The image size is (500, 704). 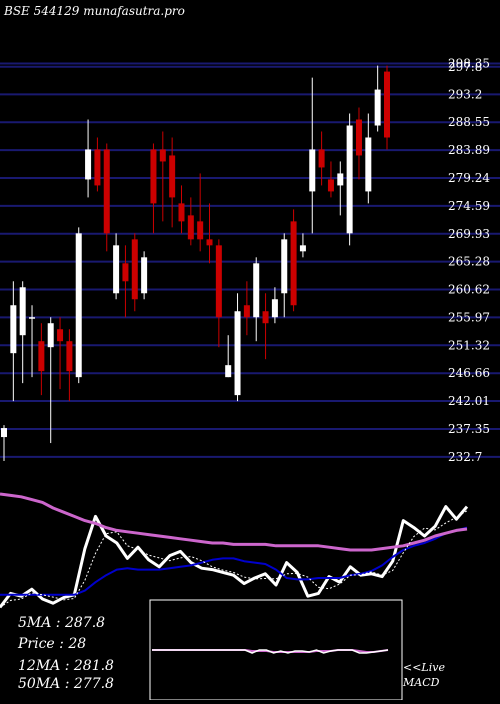 I want to click on y-tick-label: 288.55, so click(x=469, y=122).